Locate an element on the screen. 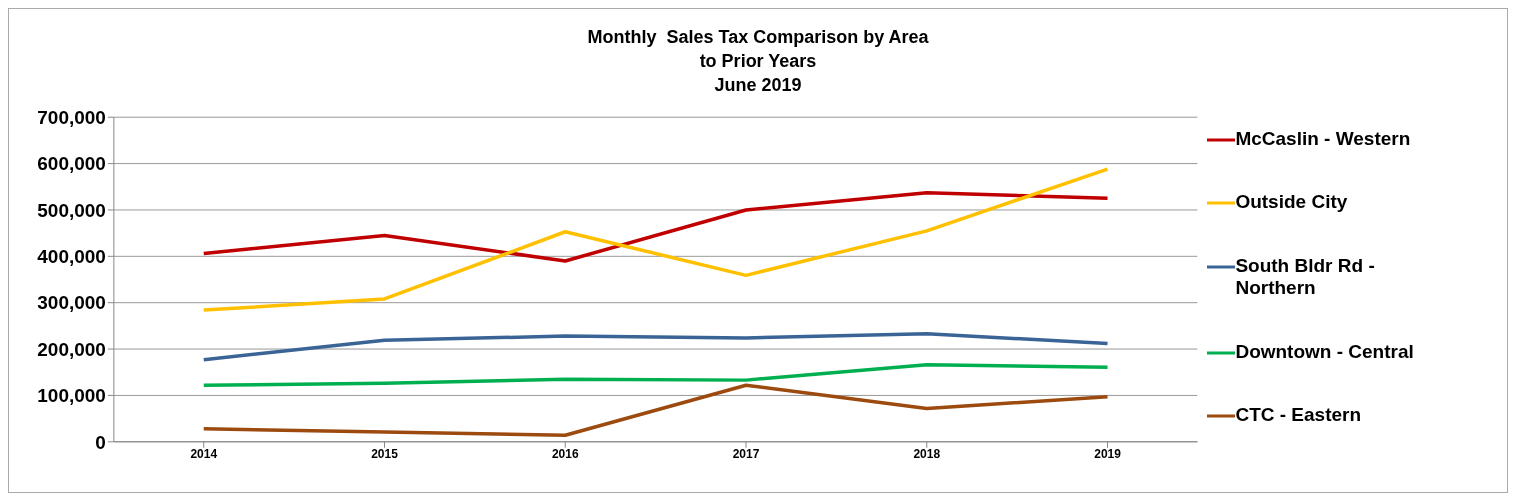  legend-label: CTC - Eastern is located at coordinates (1298, 415).